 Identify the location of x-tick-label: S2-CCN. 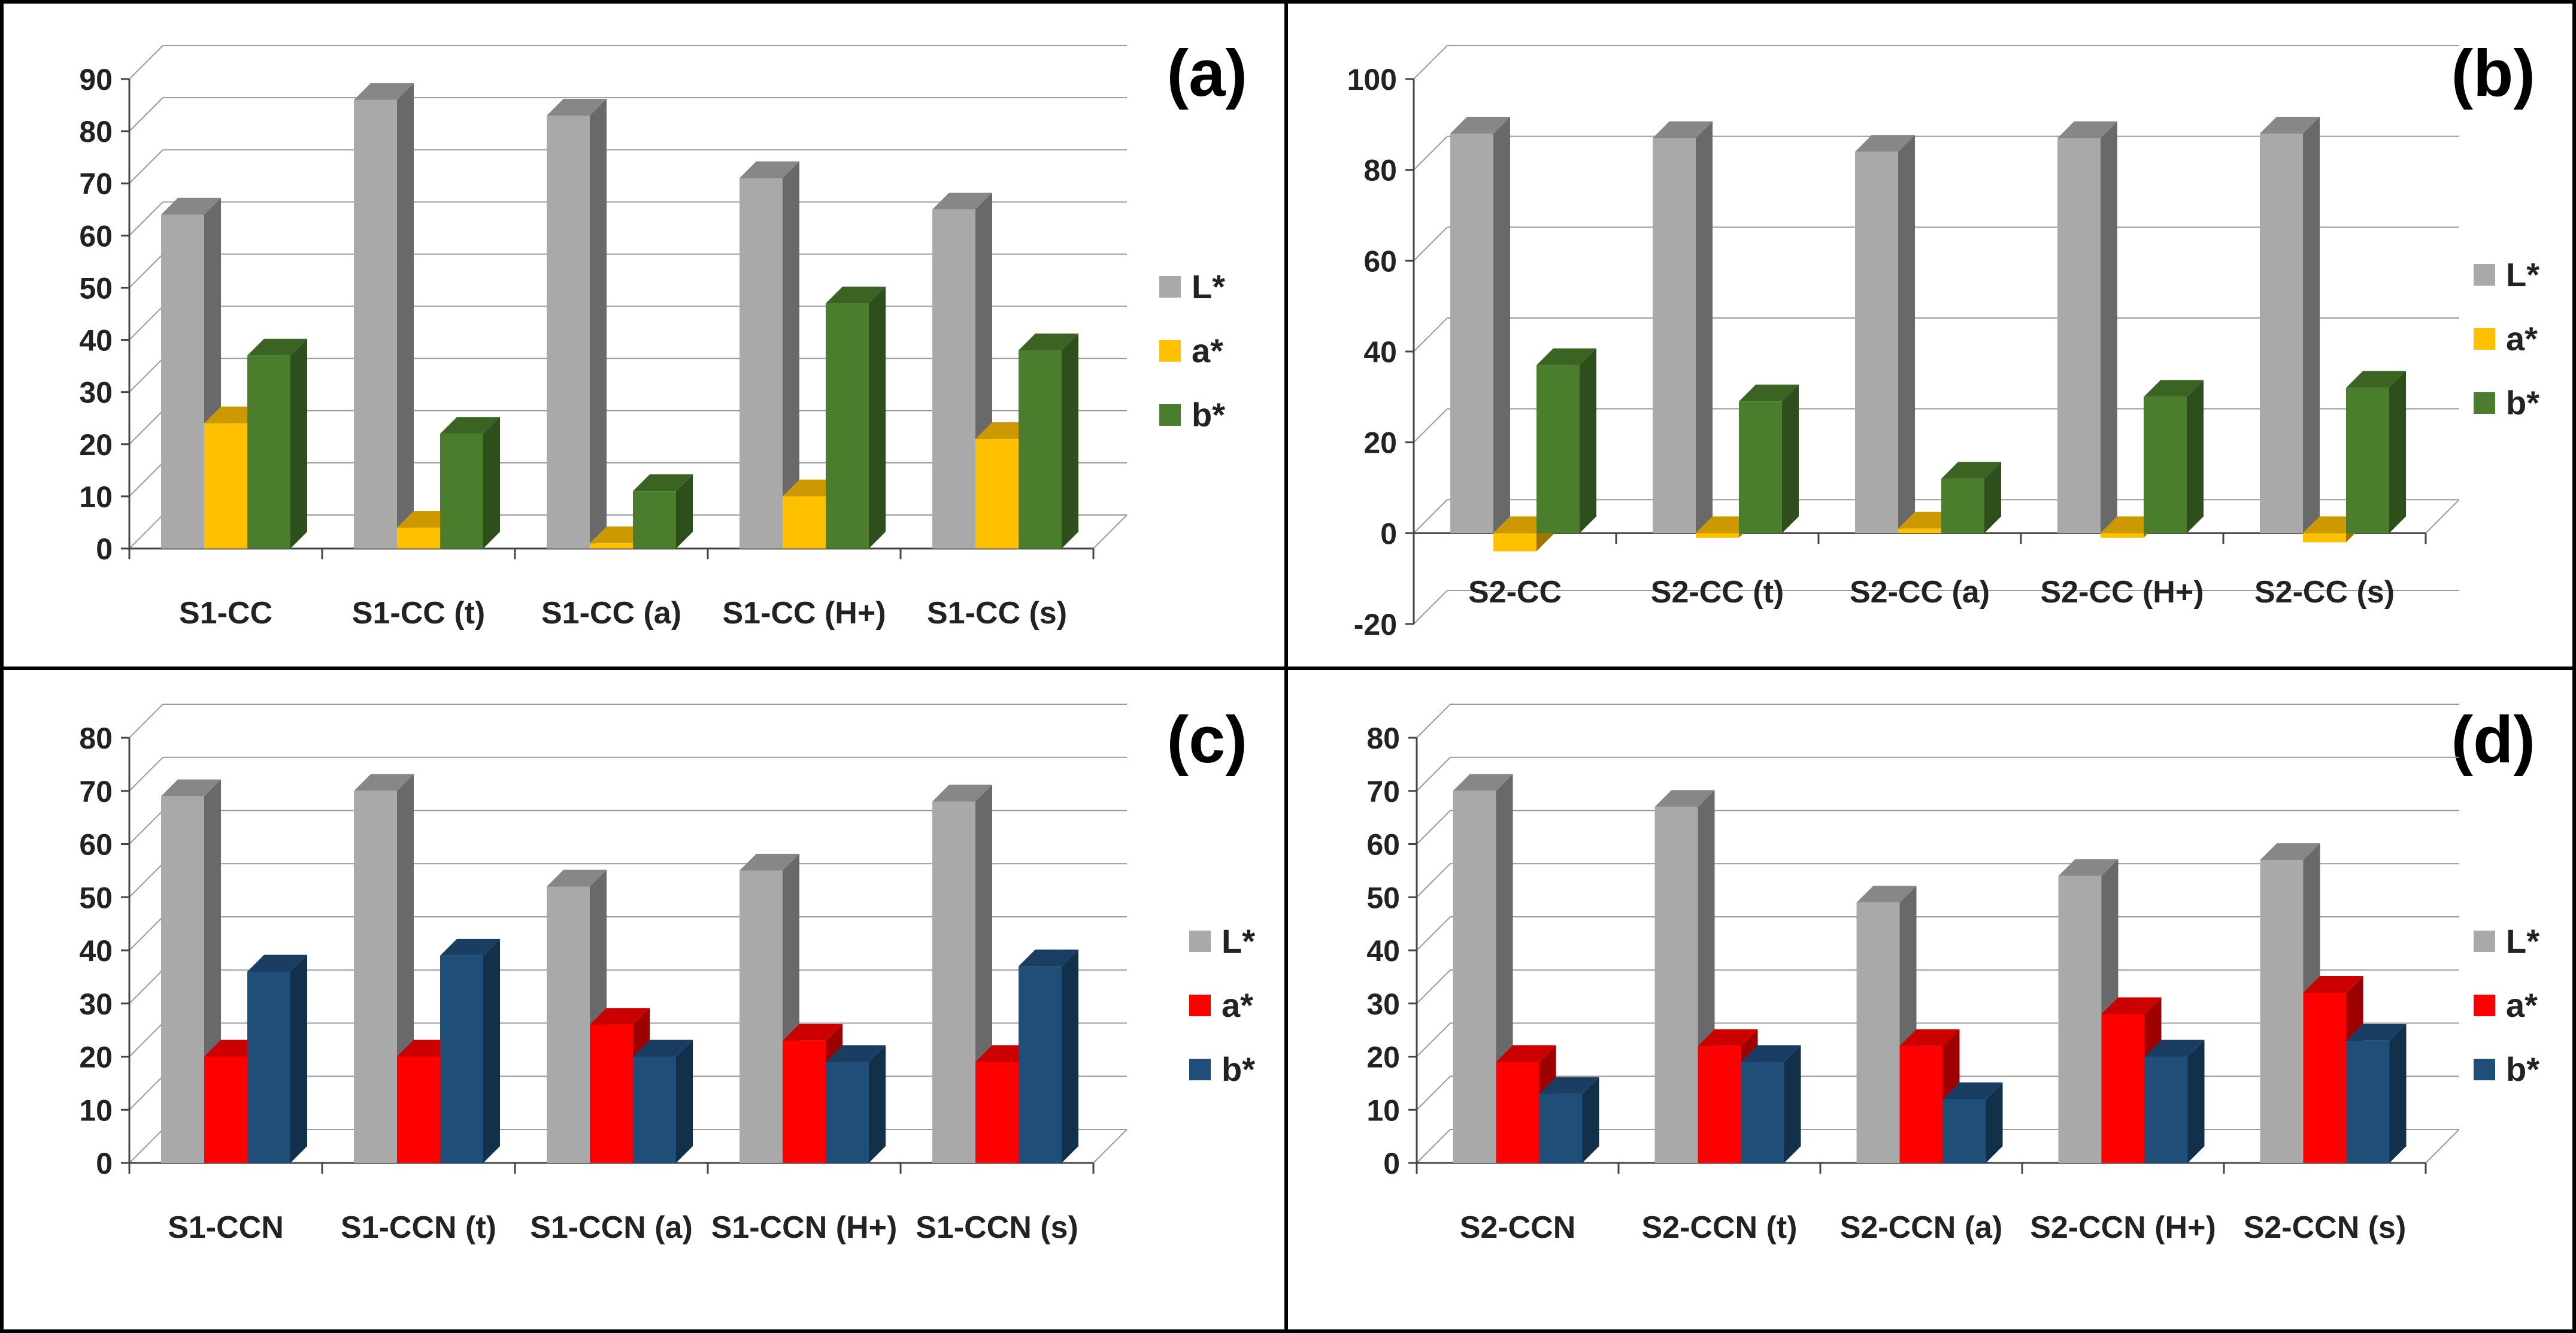
(1518, 1227).